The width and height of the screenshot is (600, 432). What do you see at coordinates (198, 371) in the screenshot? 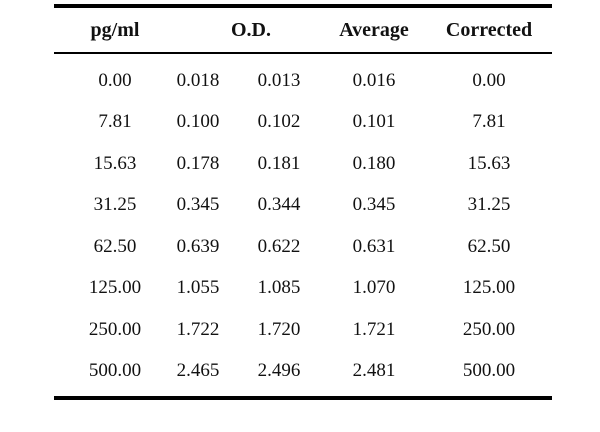
I see `cell-od-1: 2.465` at bounding box center [198, 371].